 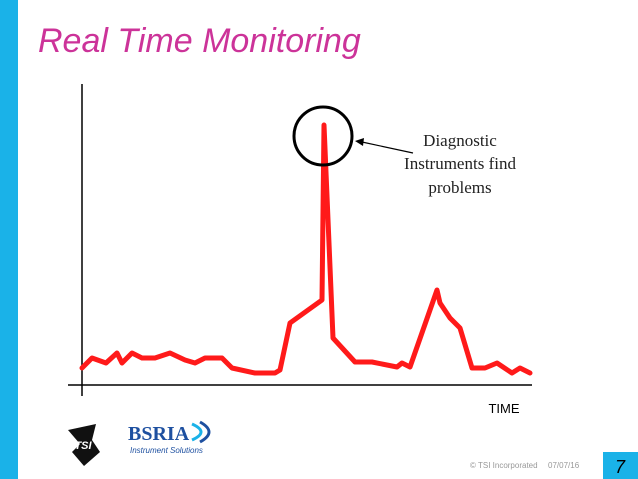 What do you see at coordinates (460, 140) in the screenshot?
I see `annotation-line: Diagnostic` at bounding box center [460, 140].